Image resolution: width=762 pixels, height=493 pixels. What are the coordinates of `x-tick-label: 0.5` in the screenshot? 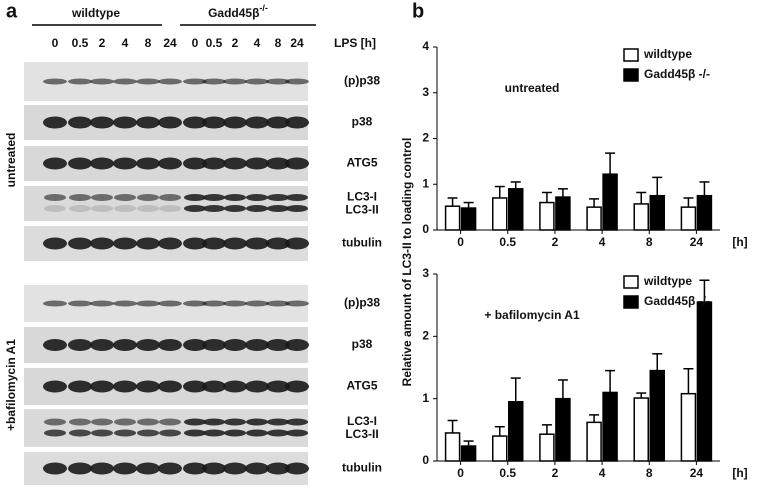 It's located at (507, 473).